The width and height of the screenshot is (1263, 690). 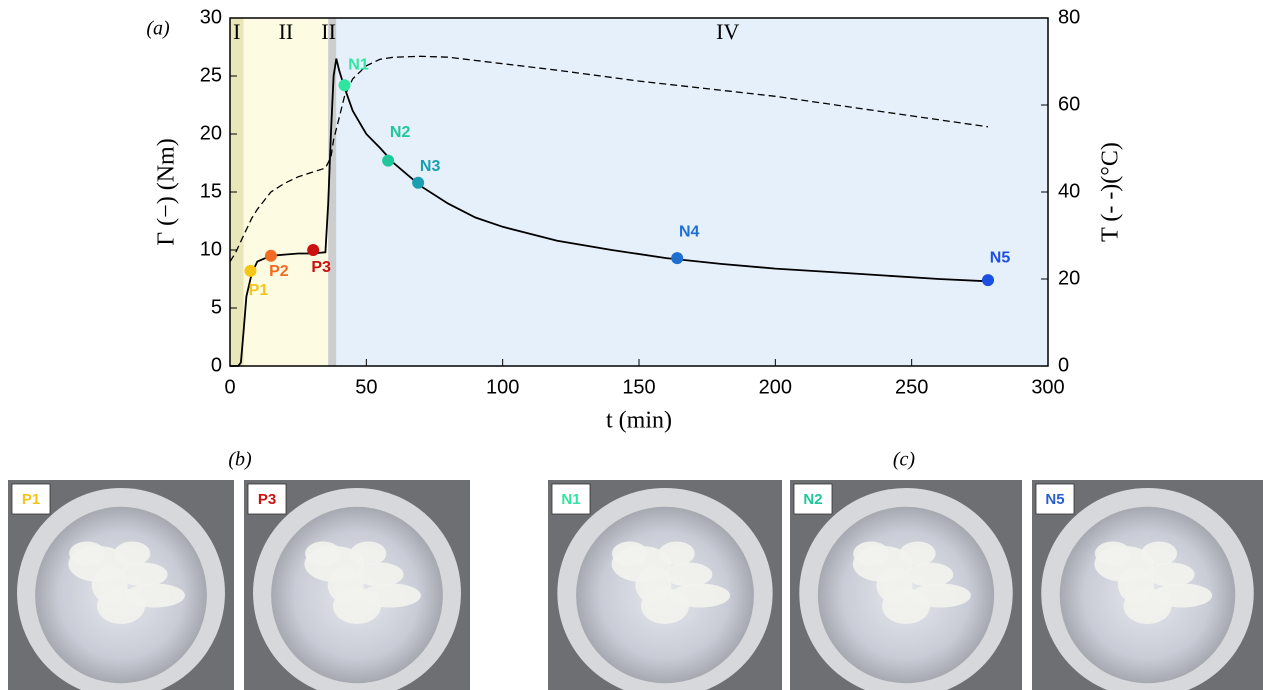 What do you see at coordinates (358, 64) in the screenshot?
I see `marker-label: N1` at bounding box center [358, 64].